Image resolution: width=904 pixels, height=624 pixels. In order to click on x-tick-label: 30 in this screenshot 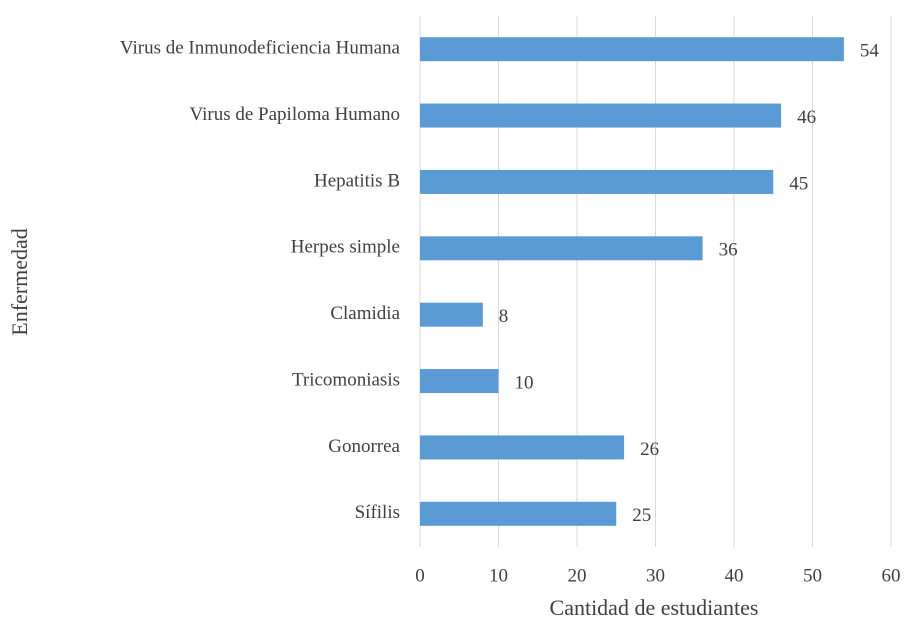, I will do `click(655, 575)`.